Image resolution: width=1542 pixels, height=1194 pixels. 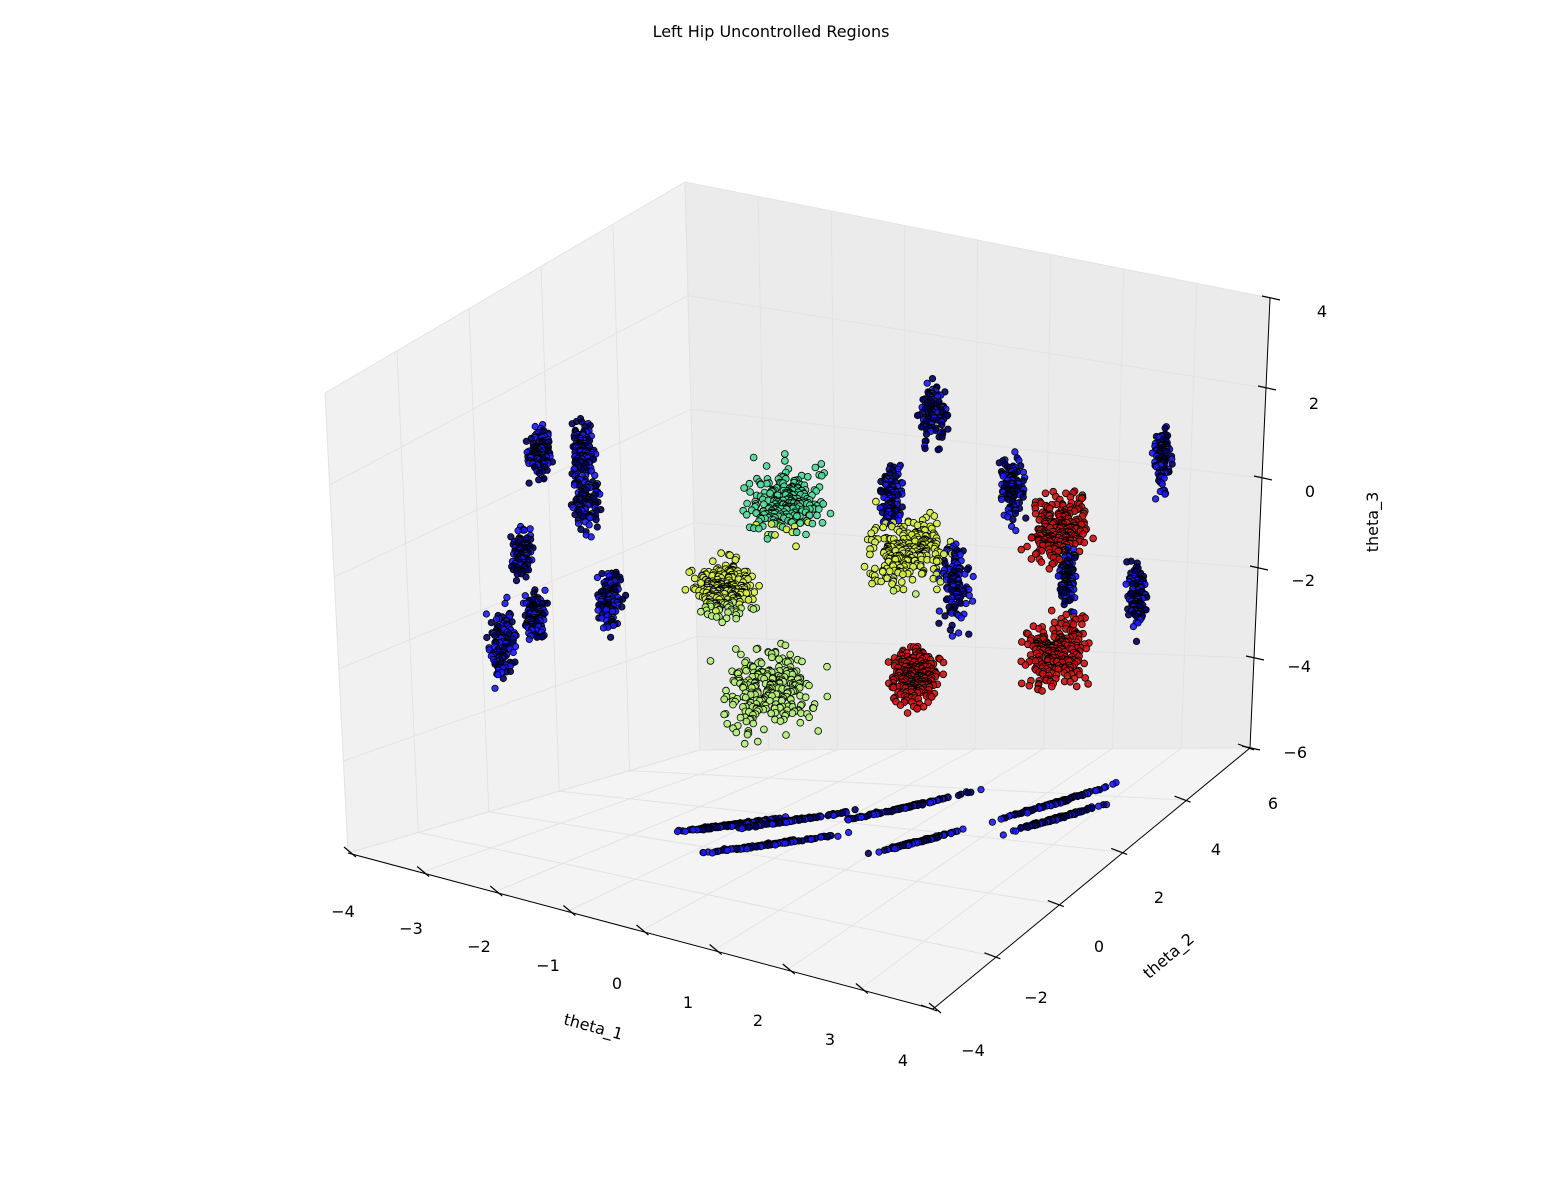 I want to click on theta1-axis-label: theta_1, so click(x=593, y=1027).